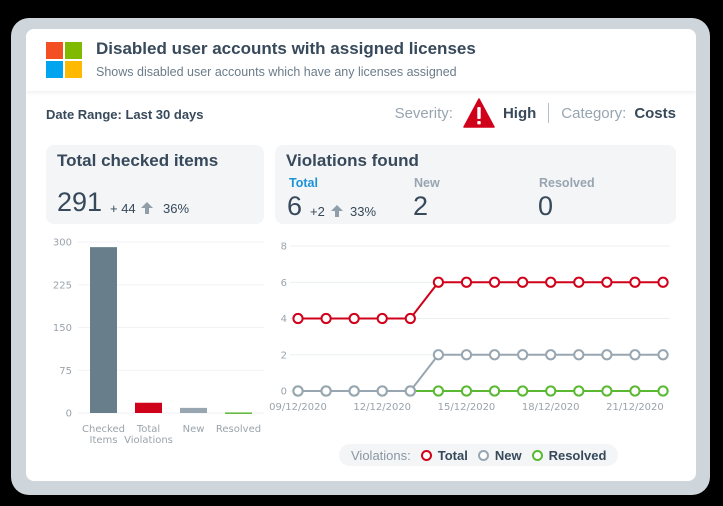 This screenshot has height=506, width=723. Describe the element at coordinates (62, 328) in the screenshot. I see `y-tick-label: 150` at that location.